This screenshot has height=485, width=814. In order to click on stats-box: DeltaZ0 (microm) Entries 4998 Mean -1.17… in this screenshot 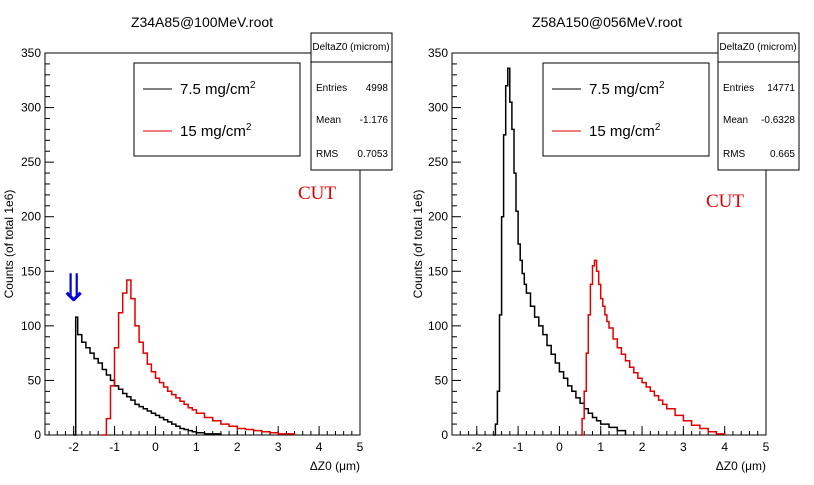, I will do `click(351, 101)`.